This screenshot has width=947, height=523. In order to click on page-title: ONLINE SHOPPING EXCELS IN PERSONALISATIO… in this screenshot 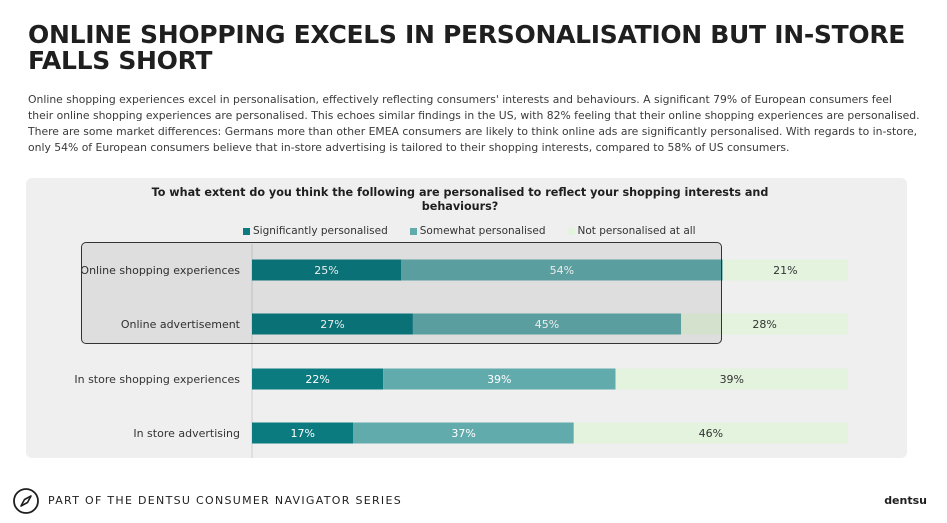, I will do `click(467, 47)`.